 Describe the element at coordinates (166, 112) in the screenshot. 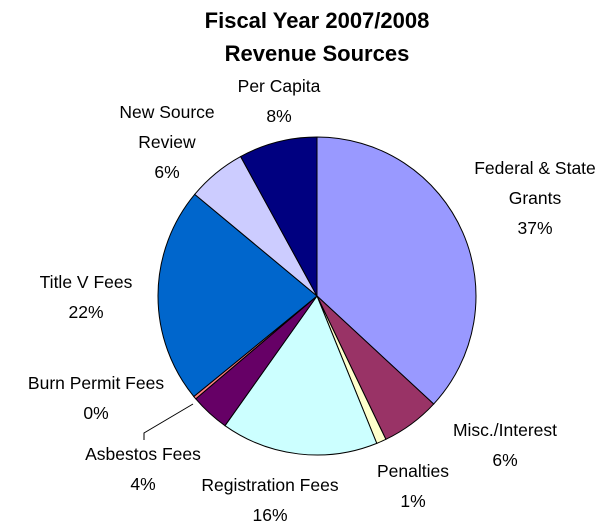

I see `slice-name-label-8: New Source` at that location.